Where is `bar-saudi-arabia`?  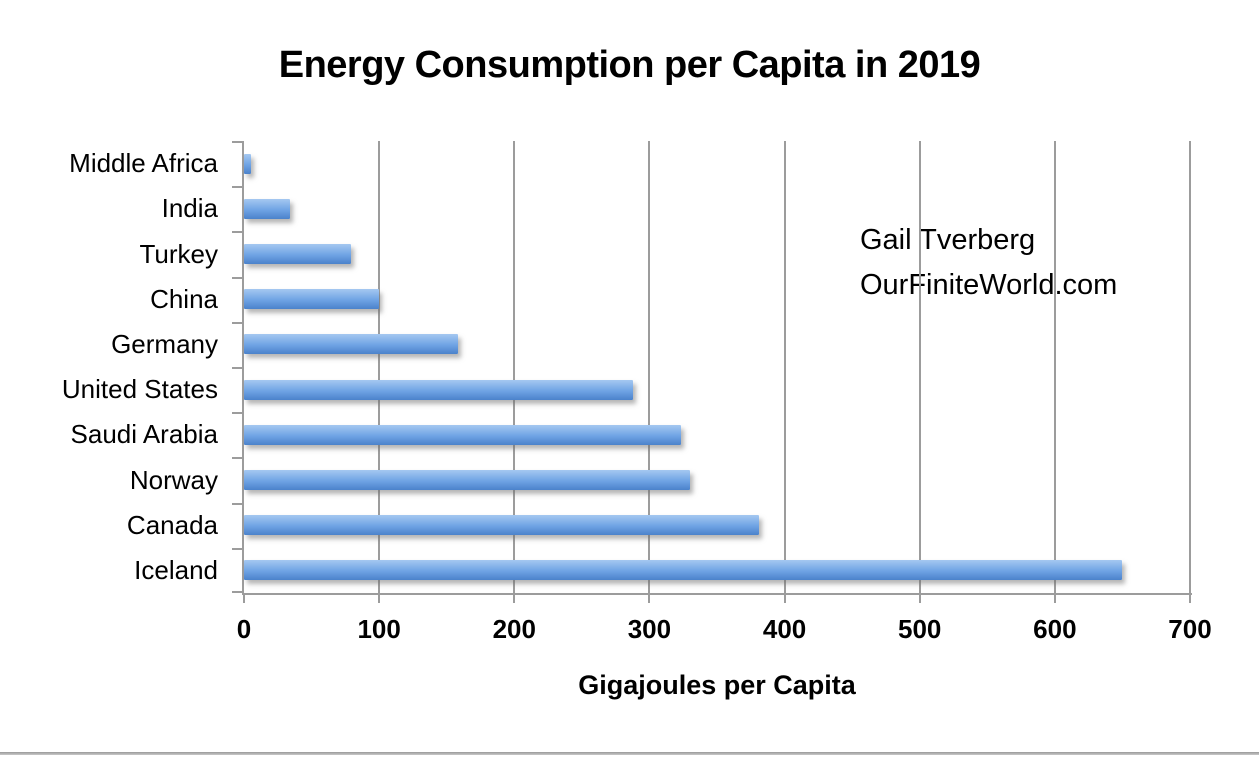 bar-saudi-arabia is located at coordinates (462, 434).